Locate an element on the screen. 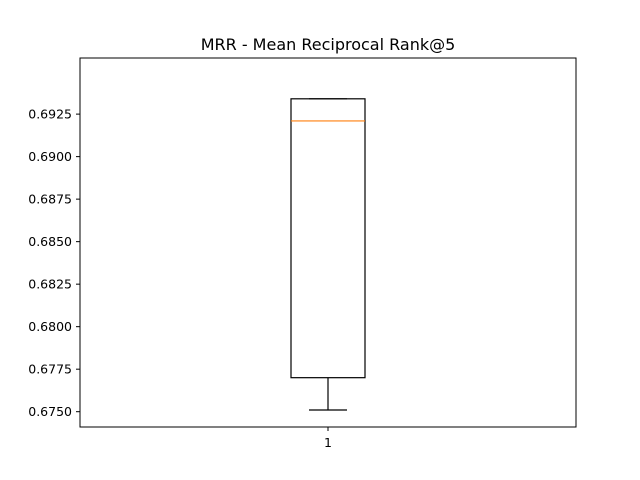 Image resolution: width=640 pixels, height=480 pixels. y-tick-label: 0.6850 is located at coordinates (50, 241).